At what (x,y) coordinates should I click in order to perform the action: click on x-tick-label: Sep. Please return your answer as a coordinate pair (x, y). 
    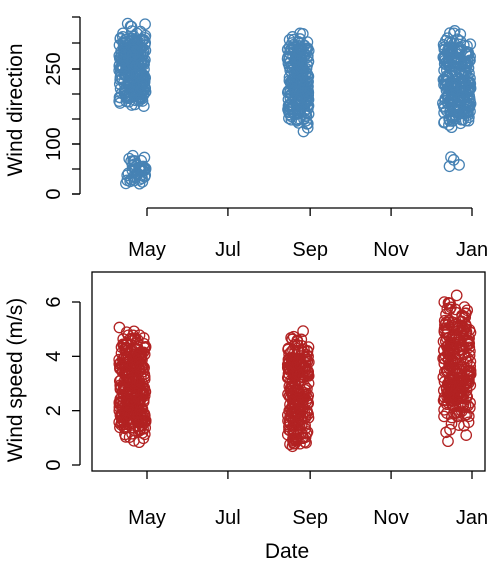
    Looking at the image, I should click on (310, 518).